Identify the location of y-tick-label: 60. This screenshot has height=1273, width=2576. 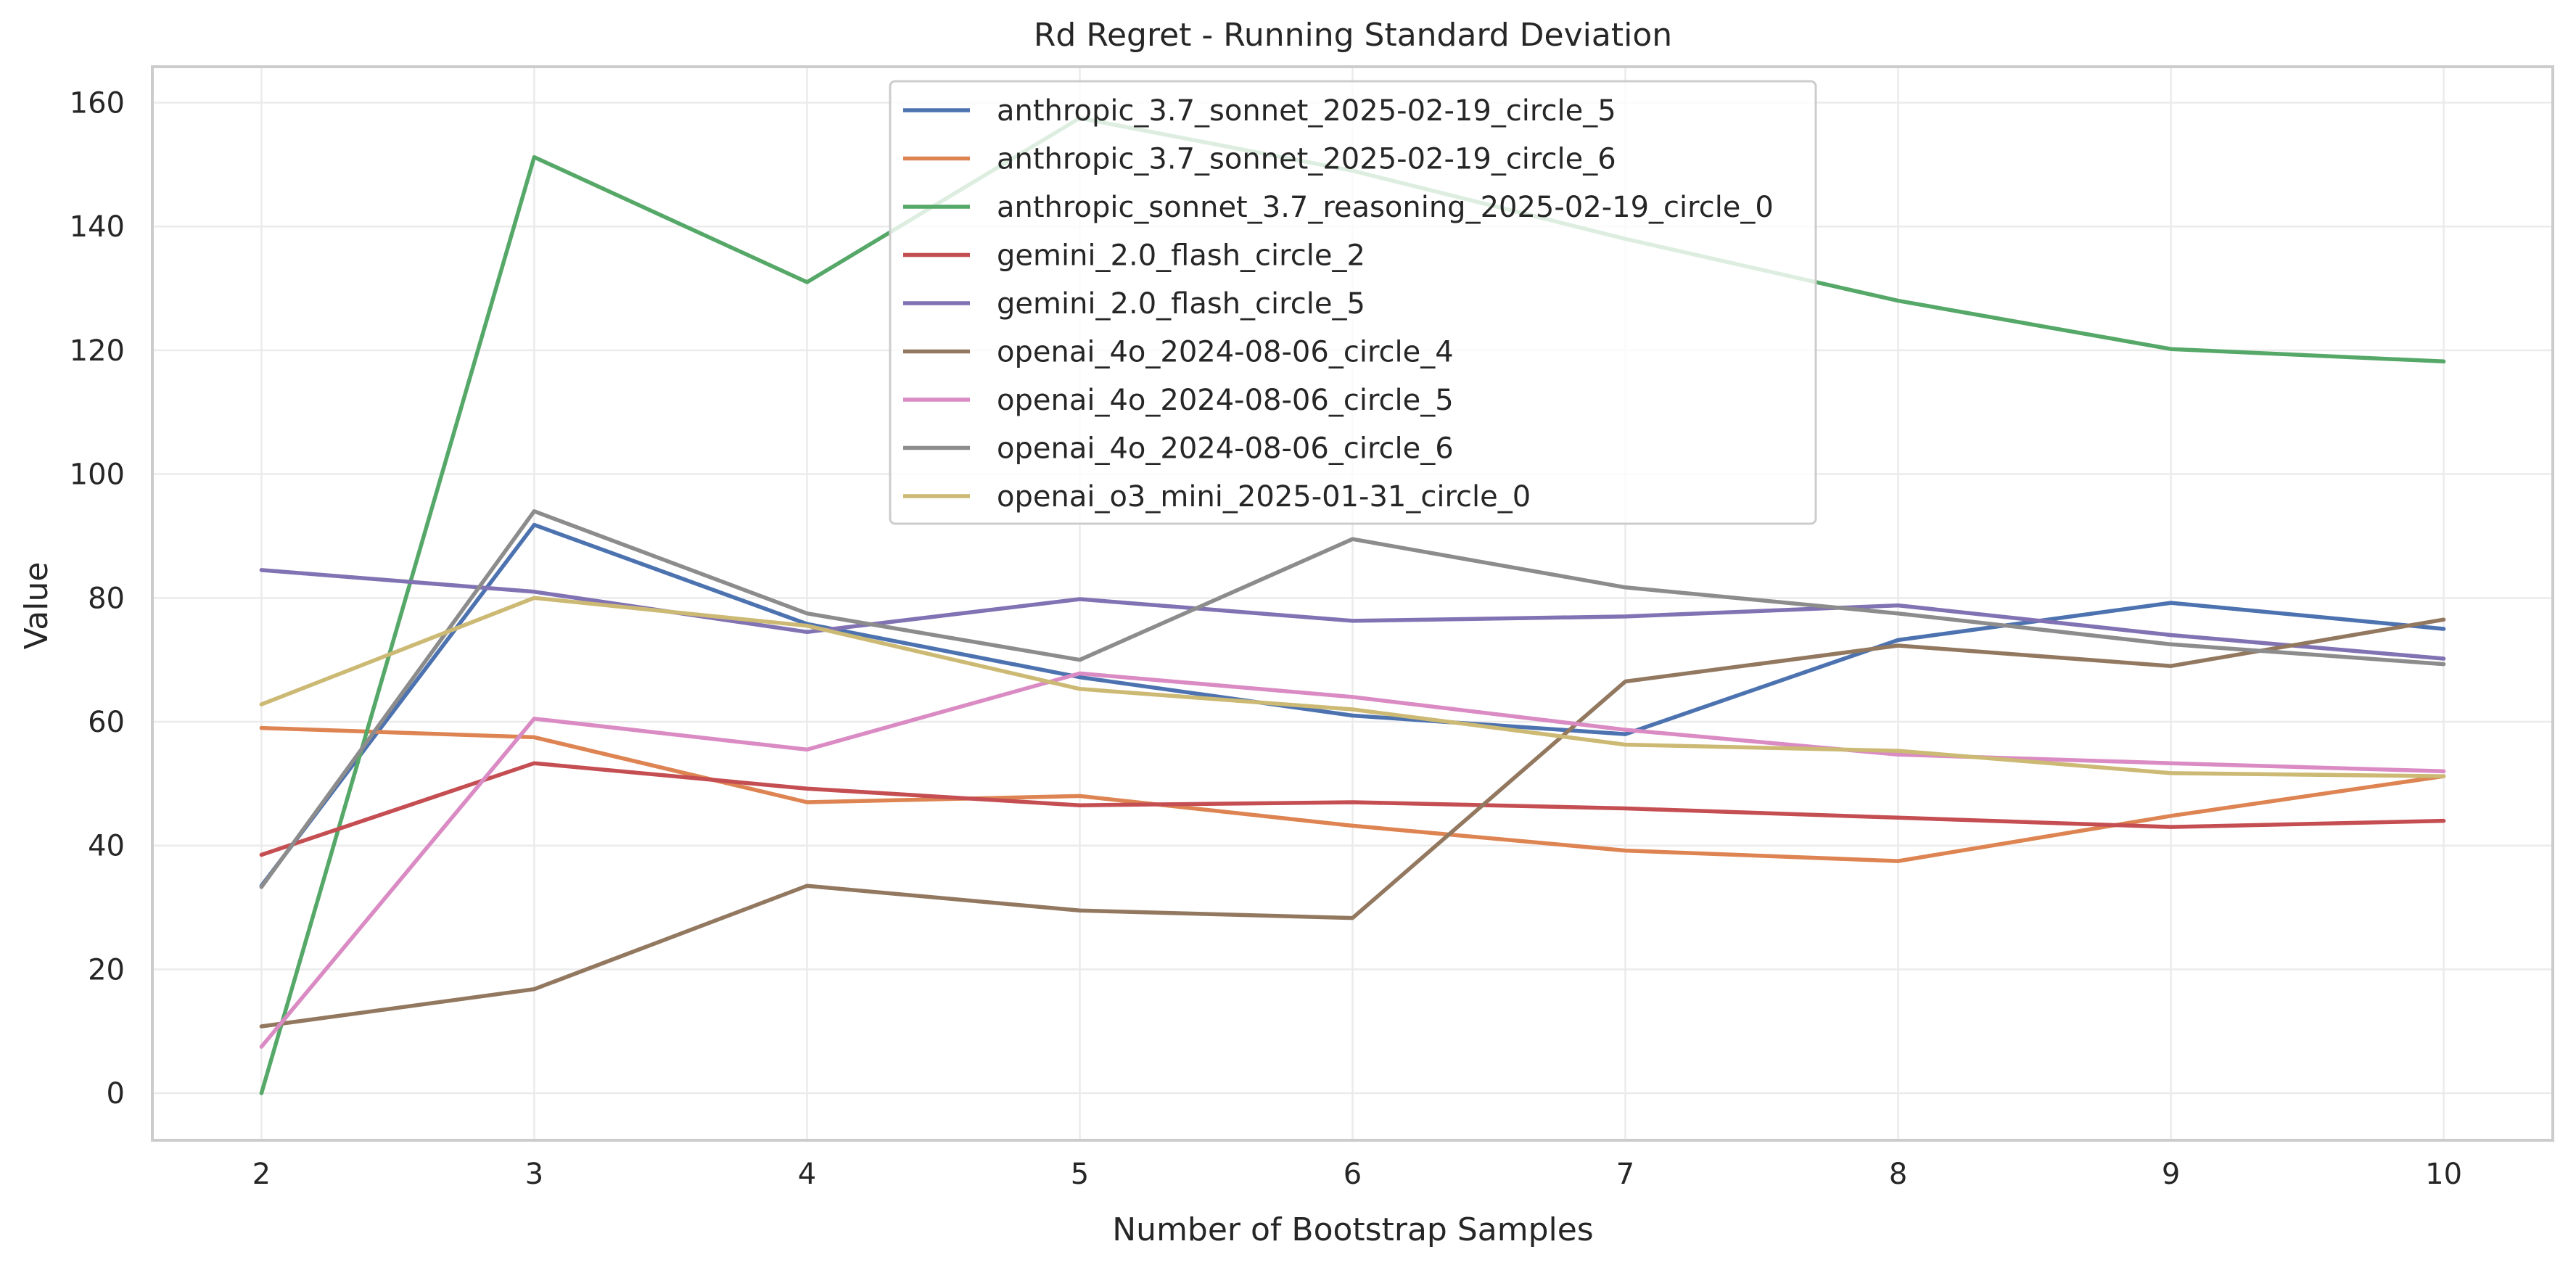
(106, 722).